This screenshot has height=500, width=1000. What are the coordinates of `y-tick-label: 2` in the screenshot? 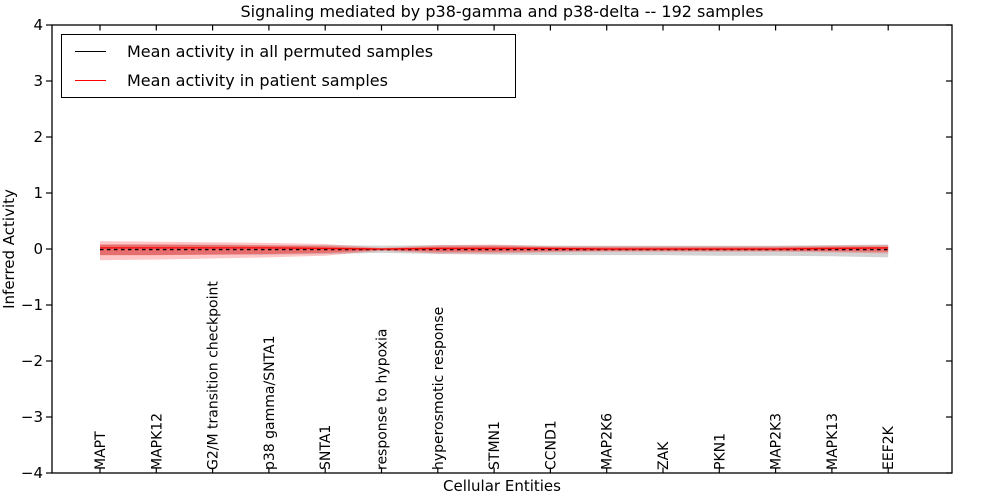 It's located at (38, 137).